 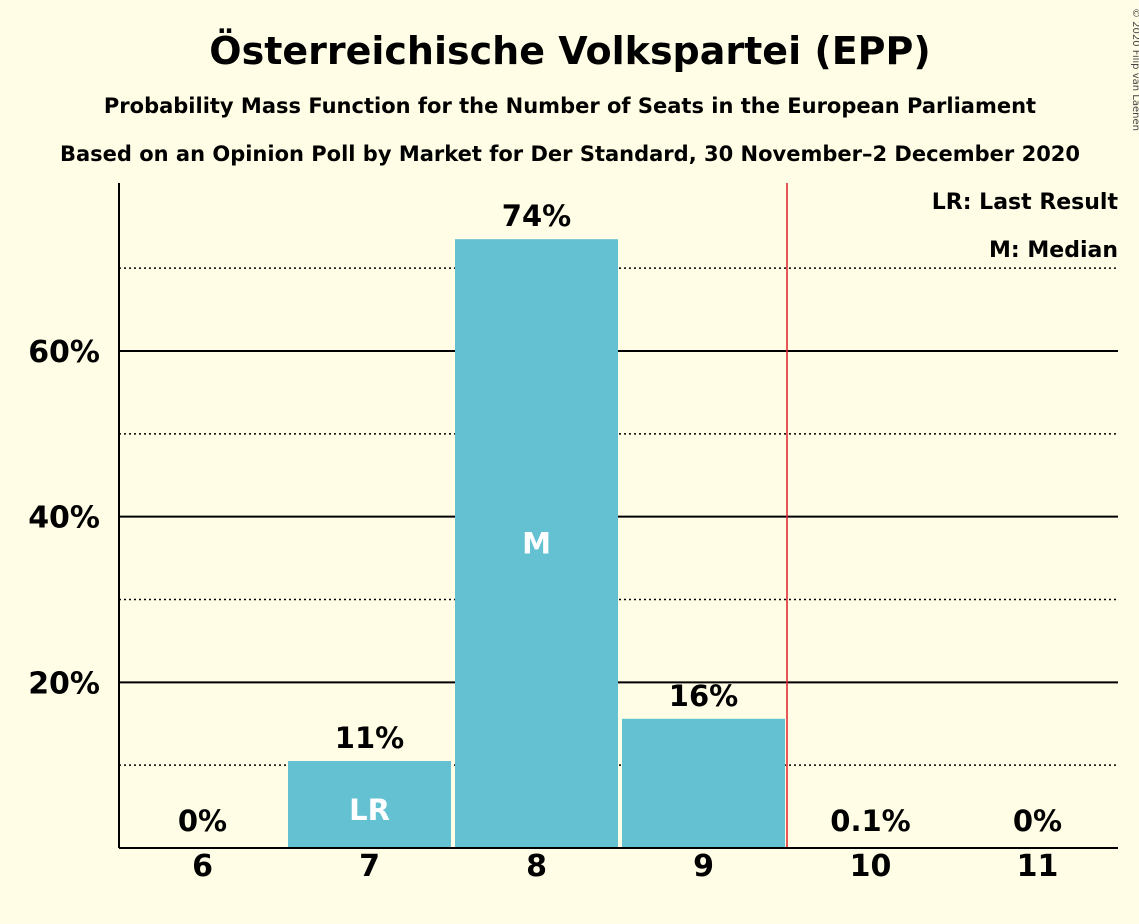 I want to click on x-tick-label: 10, so click(x=871, y=866).